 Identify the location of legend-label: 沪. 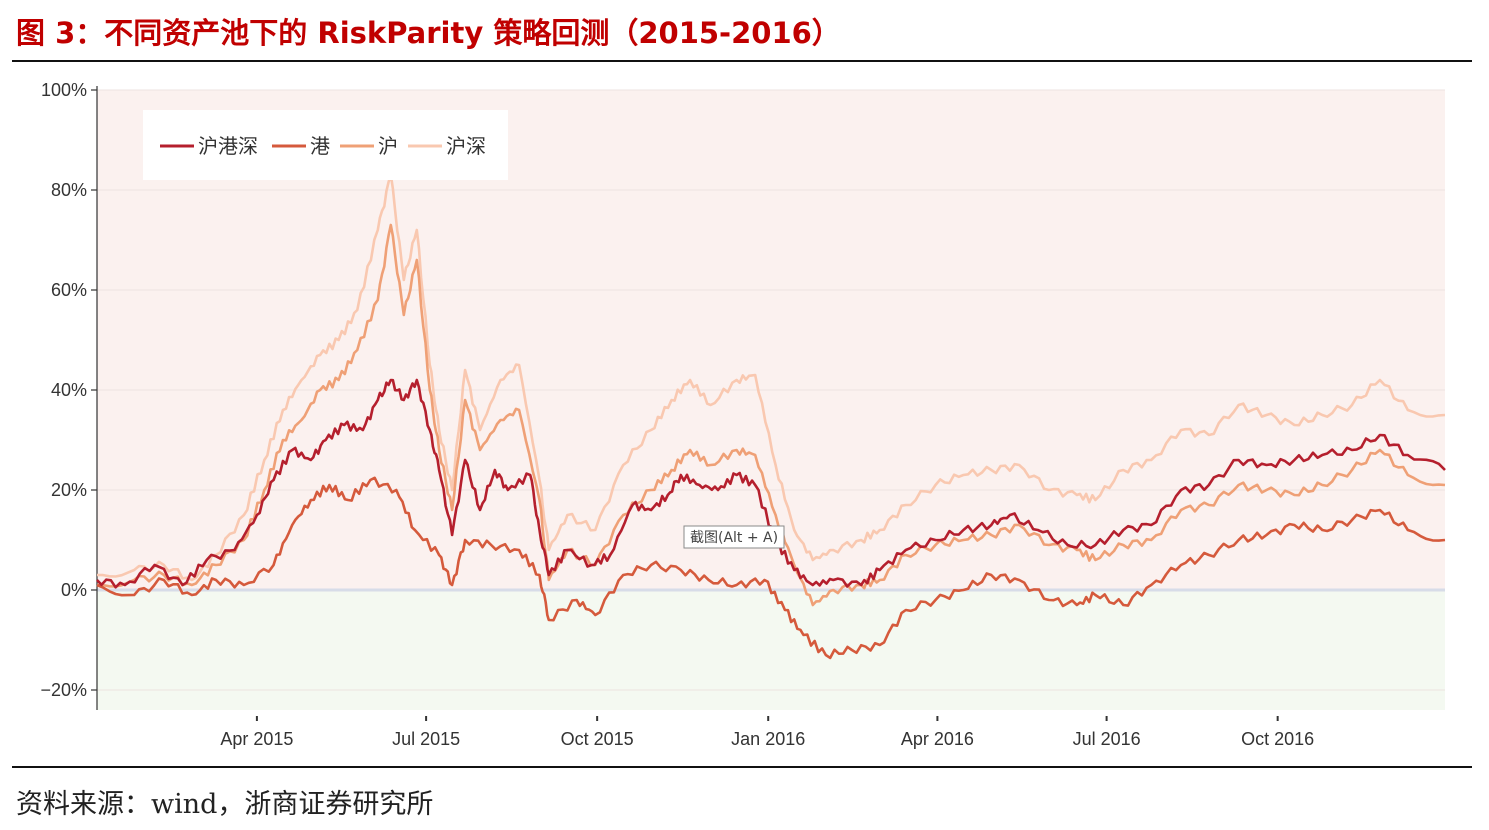
(388, 146).